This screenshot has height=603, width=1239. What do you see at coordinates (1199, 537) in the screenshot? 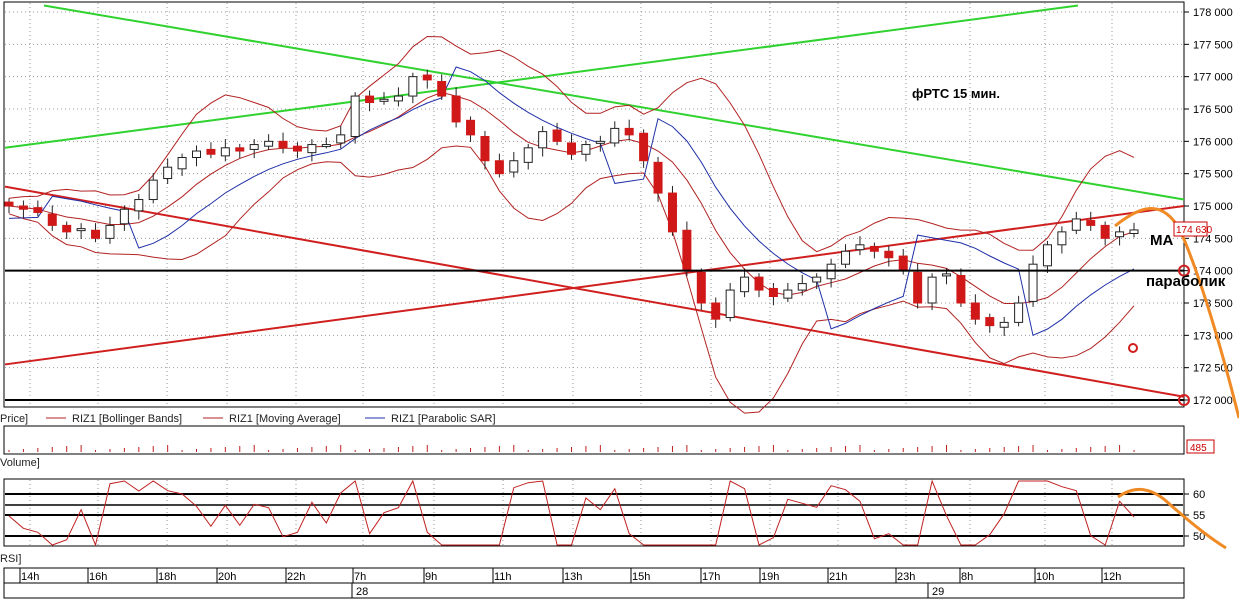
I see `rsi-tick-label-2: 50` at bounding box center [1199, 537].